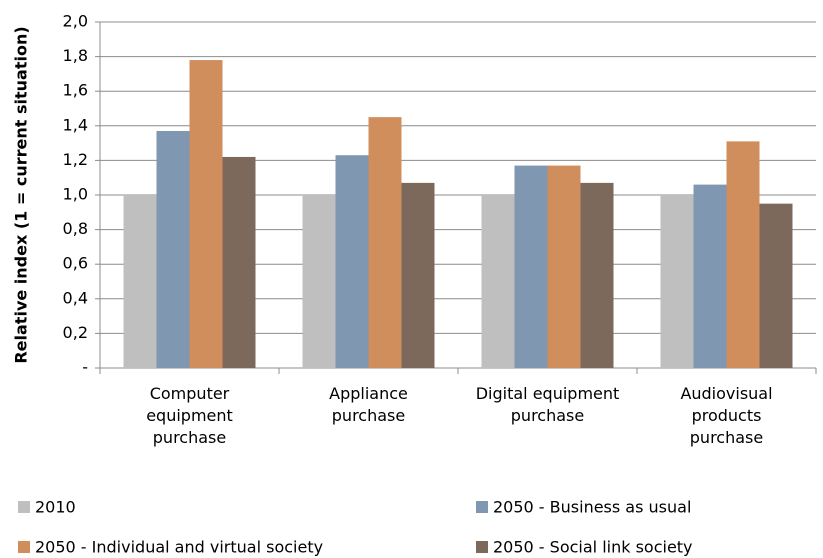 This screenshot has width=823, height=558. What do you see at coordinates (179, 547) in the screenshot?
I see `legend-label: 2050 - Individual and virtual society` at bounding box center [179, 547].